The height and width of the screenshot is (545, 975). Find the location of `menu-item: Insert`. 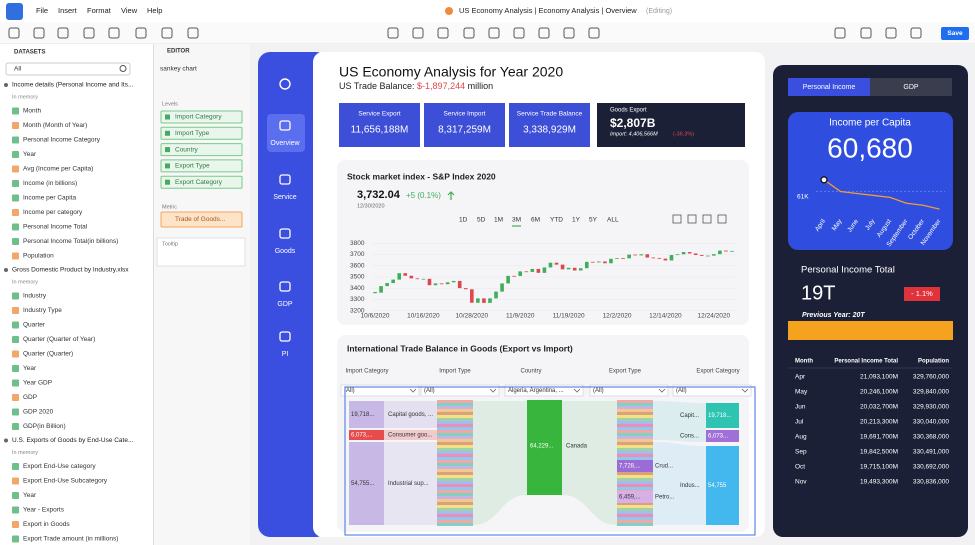

menu-item: Insert is located at coordinates (68, 10).